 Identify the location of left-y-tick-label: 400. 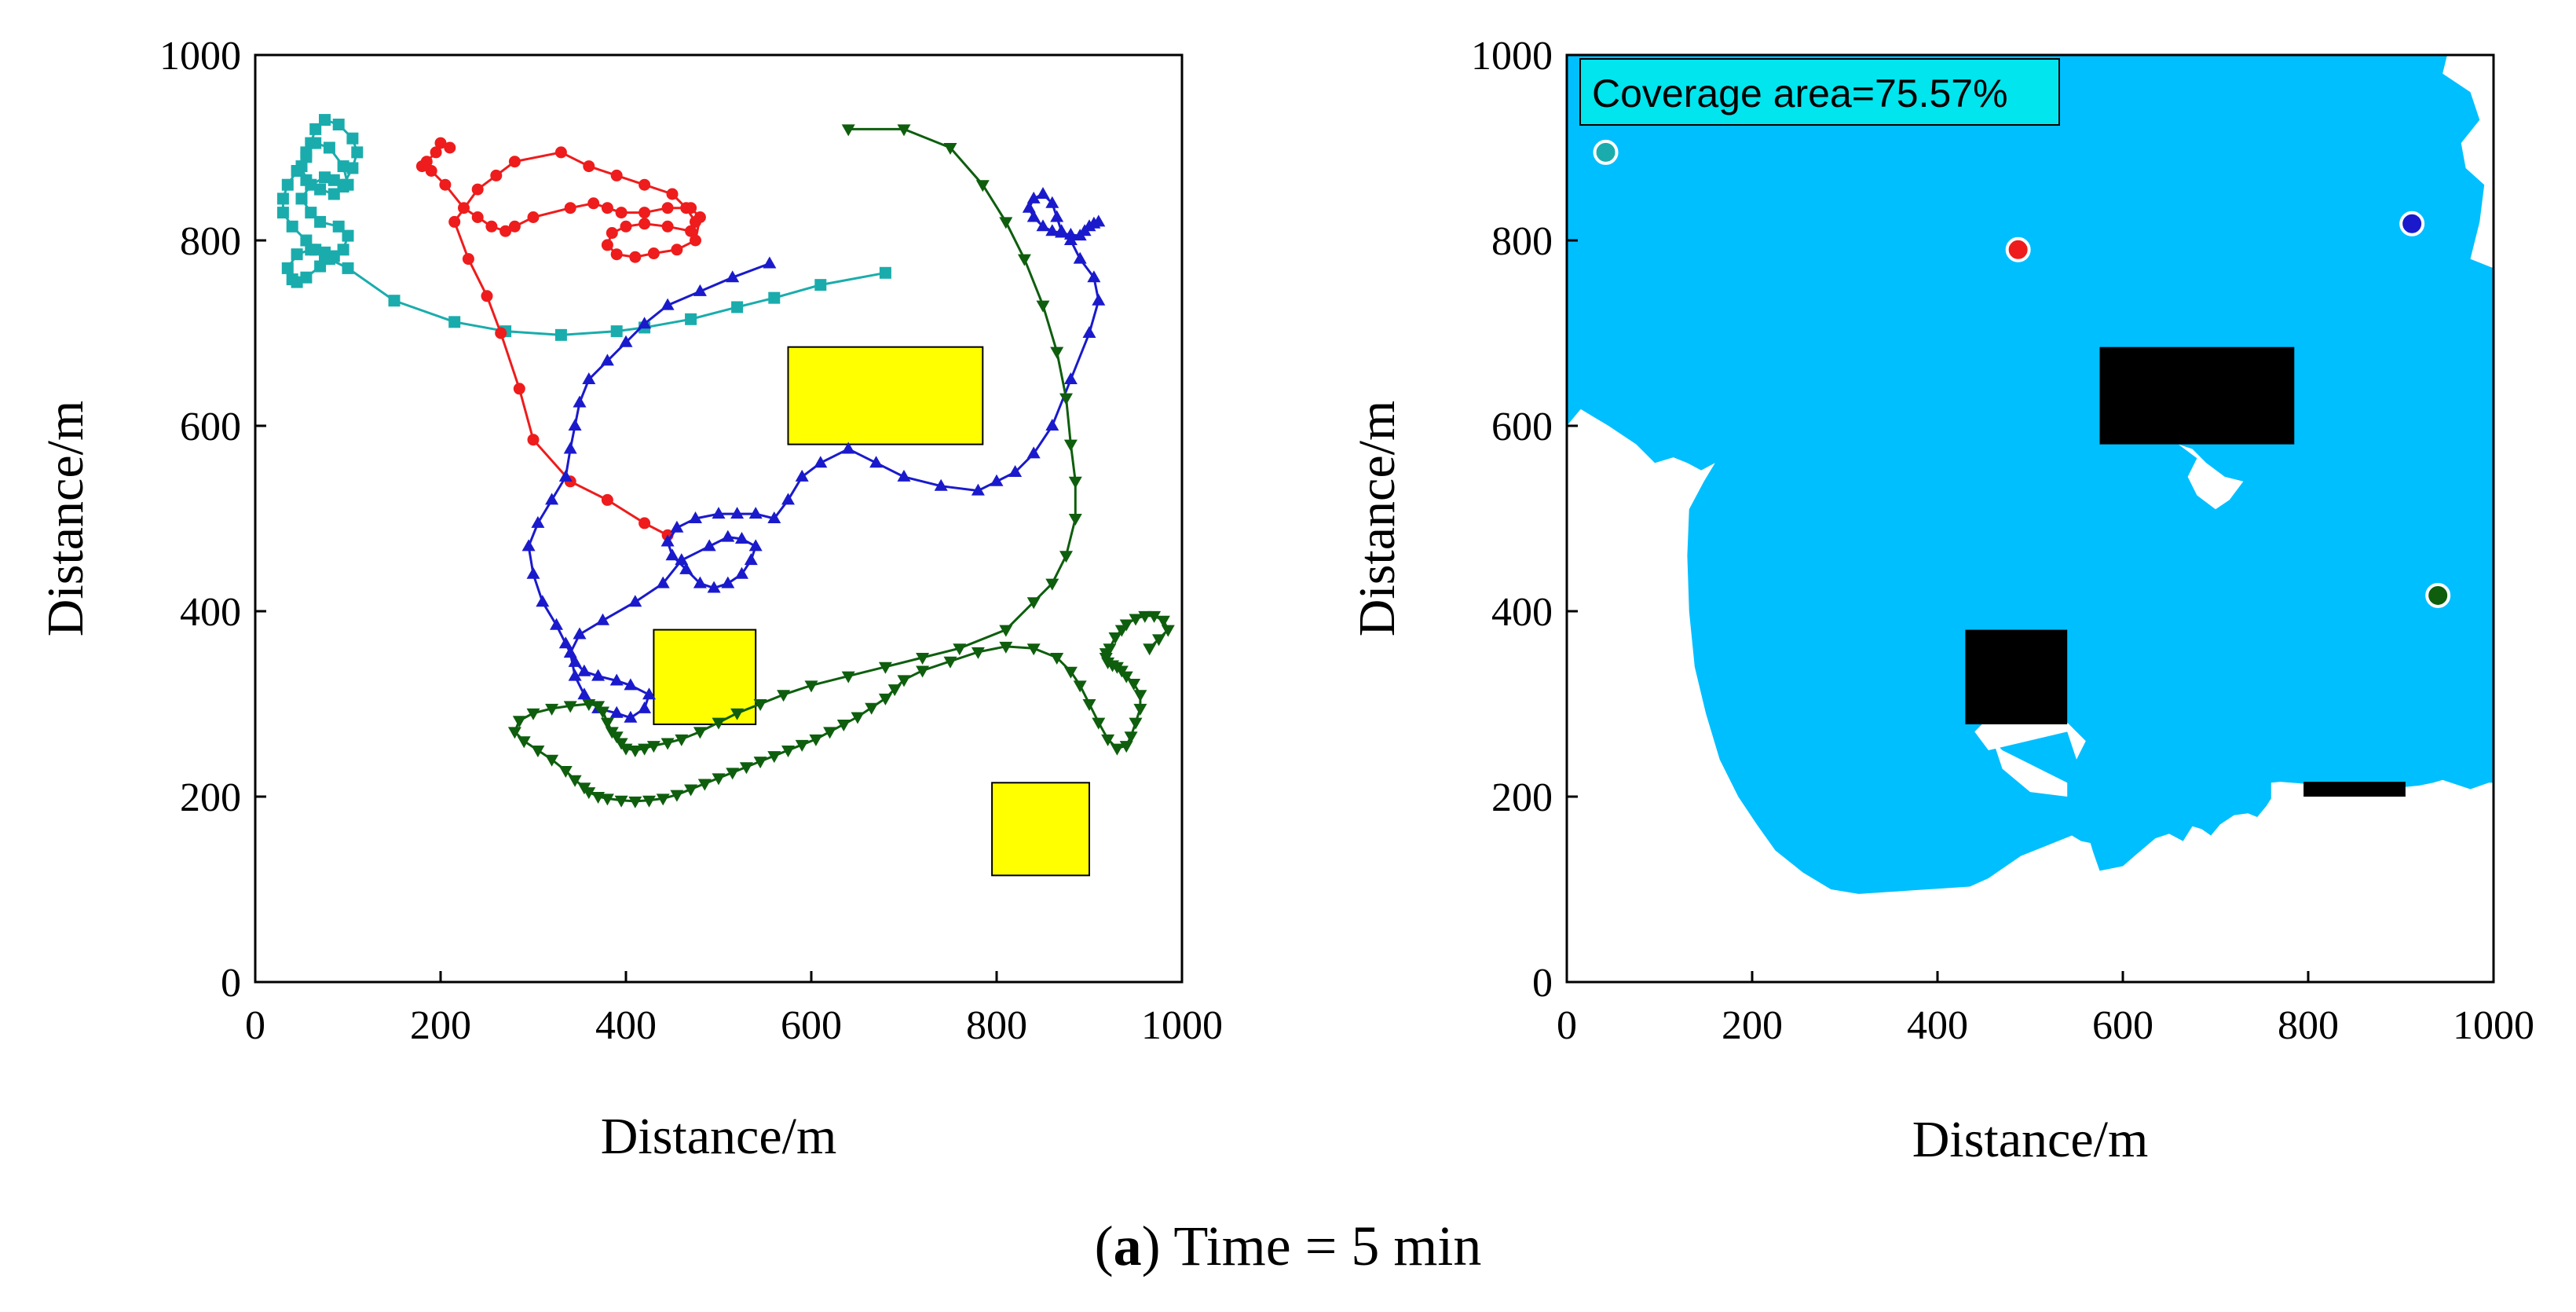
(211, 613).